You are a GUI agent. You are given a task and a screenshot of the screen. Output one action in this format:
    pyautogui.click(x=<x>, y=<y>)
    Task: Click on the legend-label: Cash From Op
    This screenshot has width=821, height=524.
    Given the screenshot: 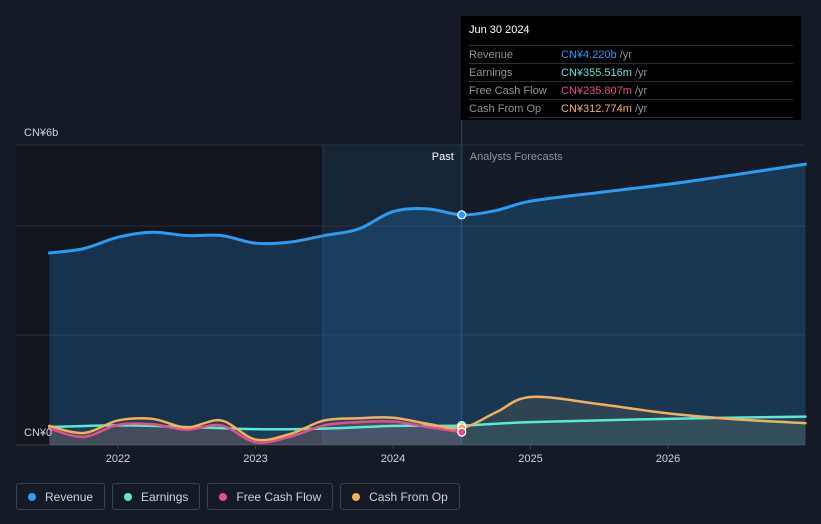 What is the action you would take?
    pyautogui.click(x=408, y=496)
    